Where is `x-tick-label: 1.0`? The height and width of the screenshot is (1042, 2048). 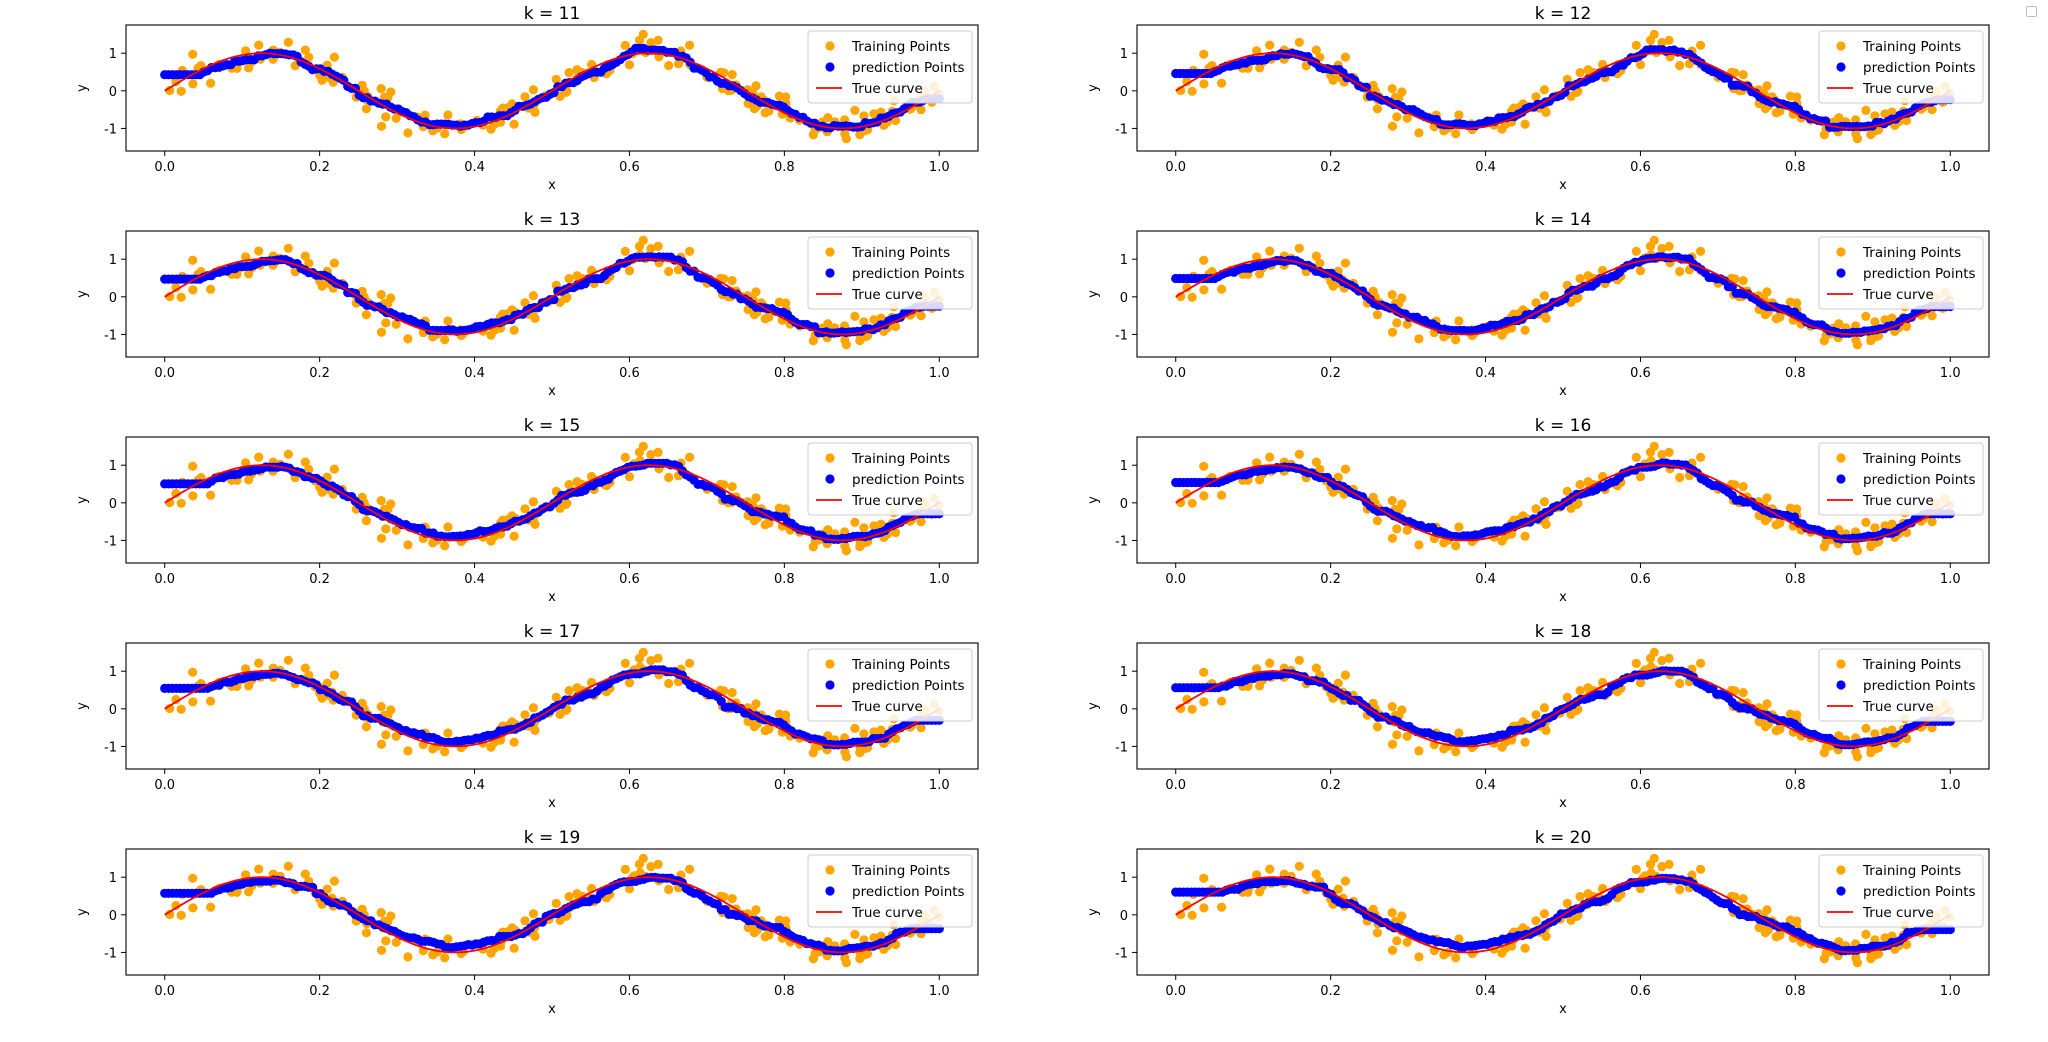
x-tick-label: 1.0 is located at coordinates (1950, 785).